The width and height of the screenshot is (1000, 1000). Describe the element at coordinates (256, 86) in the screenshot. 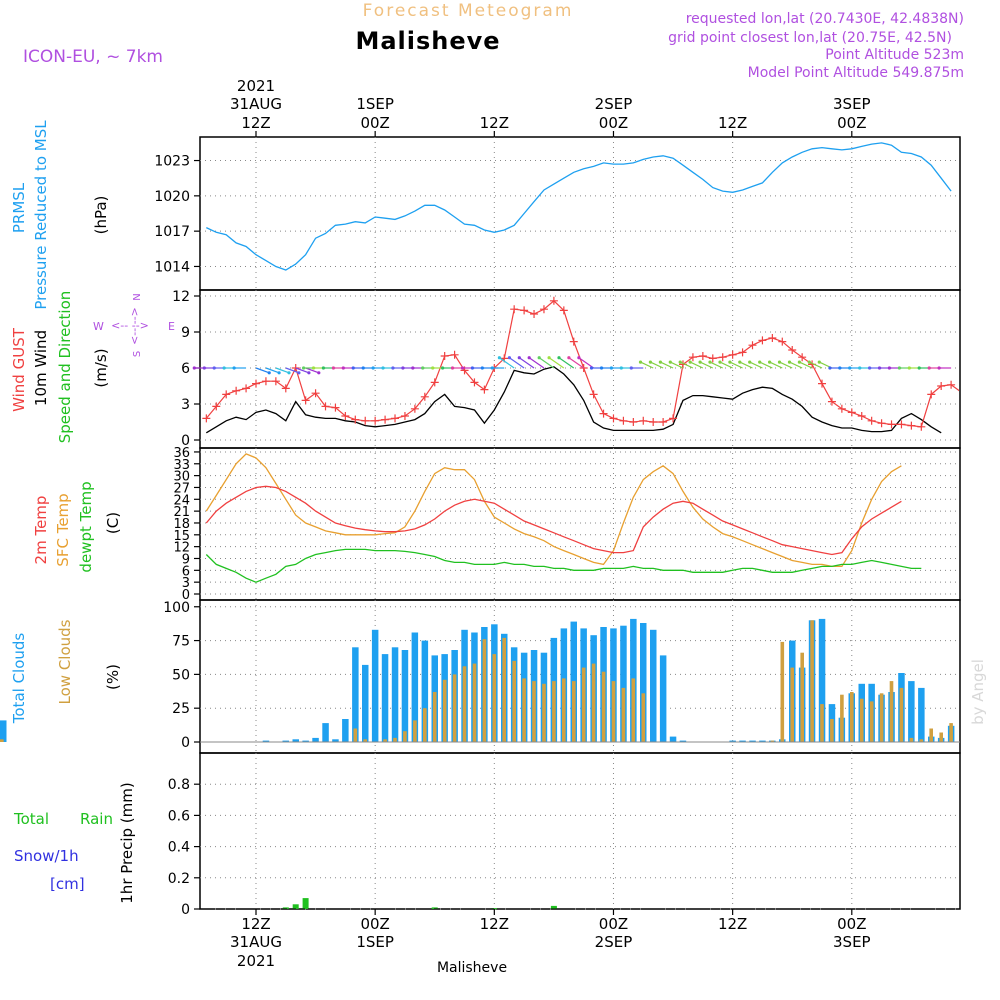

I see `top-year-label: 2021` at that location.